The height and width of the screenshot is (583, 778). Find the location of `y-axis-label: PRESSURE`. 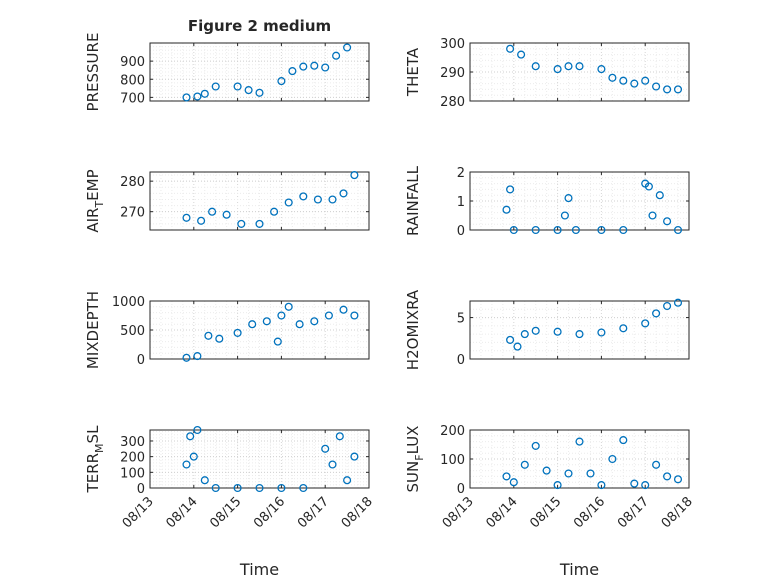

y-axis-label: PRESSURE is located at coordinates (93, 72).